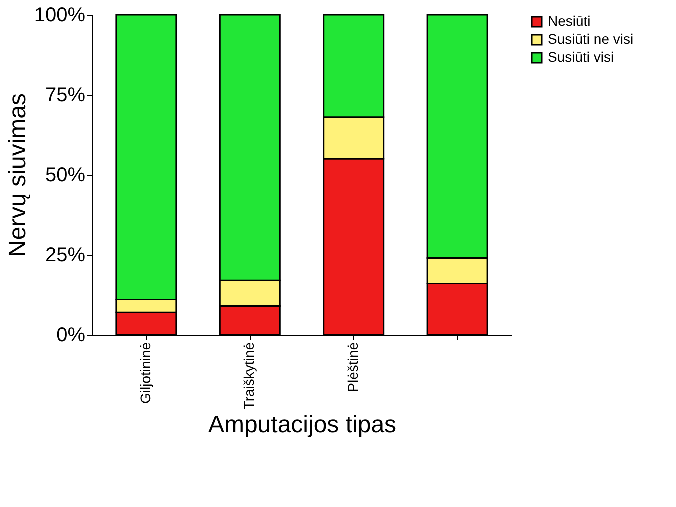 The height and width of the screenshot is (507, 676). Describe the element at coordinates (302, 425) in the screenshot. I see `x-axis-title: Amputacijos tipas` at that location.